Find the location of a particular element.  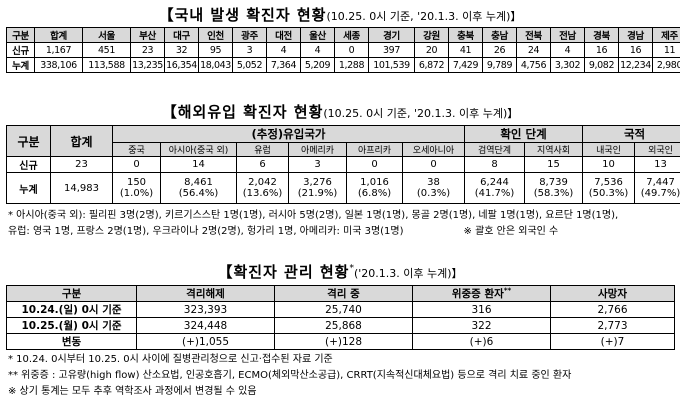

header-text: 위중증 환자 is located at coordinates (477, 294).